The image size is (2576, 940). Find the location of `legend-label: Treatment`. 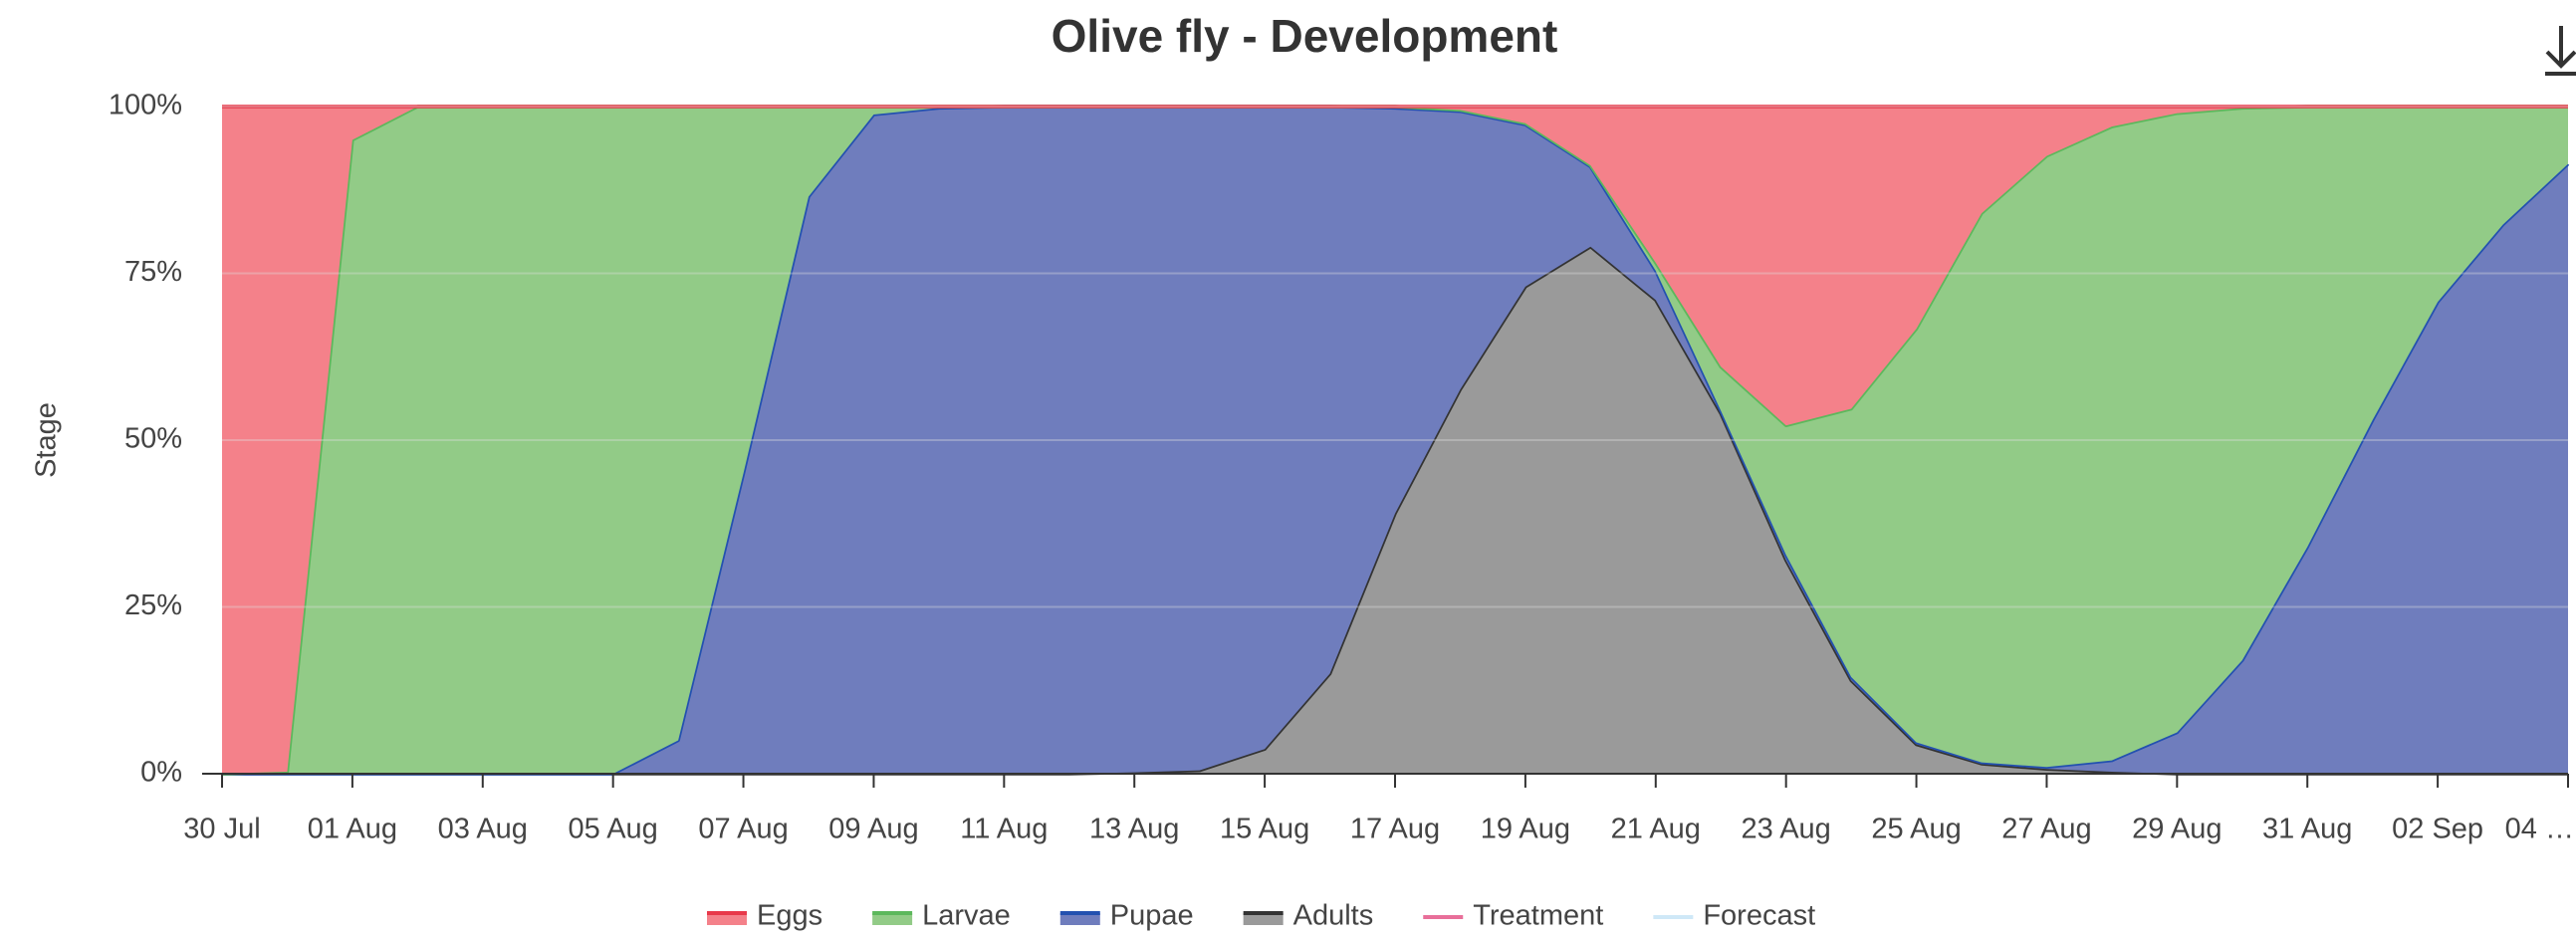

legend-label: Treatment is located at coordinates (1538, 916).